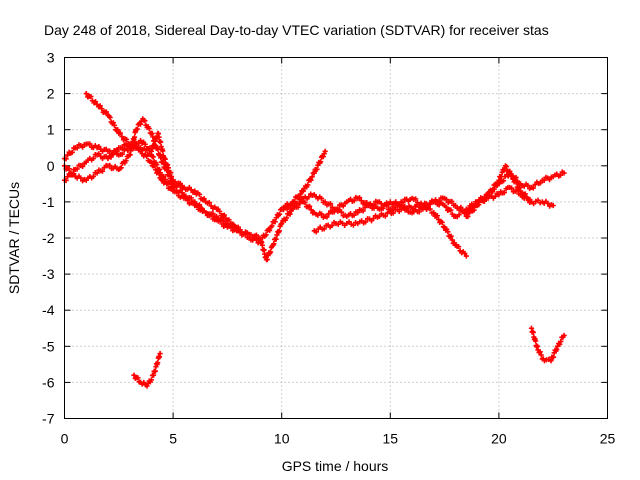 Image resolution: width=640 pixels, height=480 pixels. Describe the element at coordinates (282, 439) in the screenshot. I see `x-tick-label: 10` at that location.